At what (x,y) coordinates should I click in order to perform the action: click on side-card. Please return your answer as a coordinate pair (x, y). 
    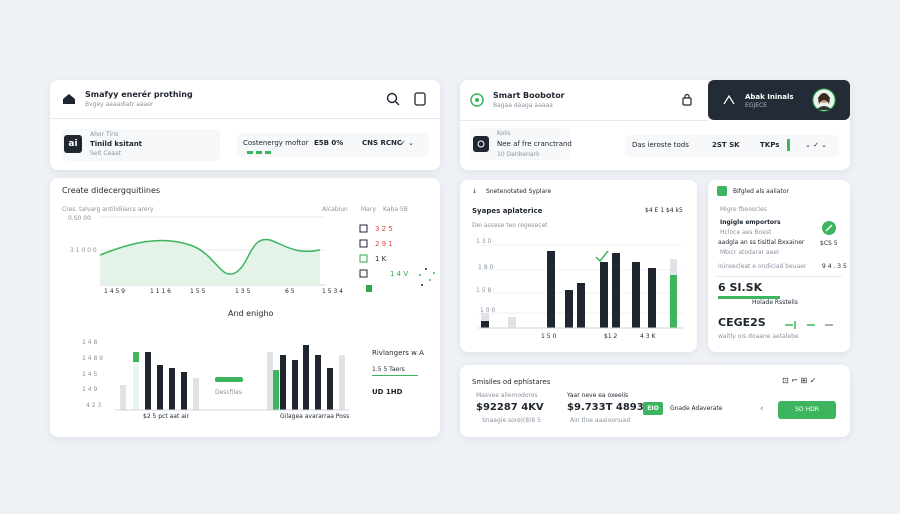
    Looking at the image, I should click on (779, 266).